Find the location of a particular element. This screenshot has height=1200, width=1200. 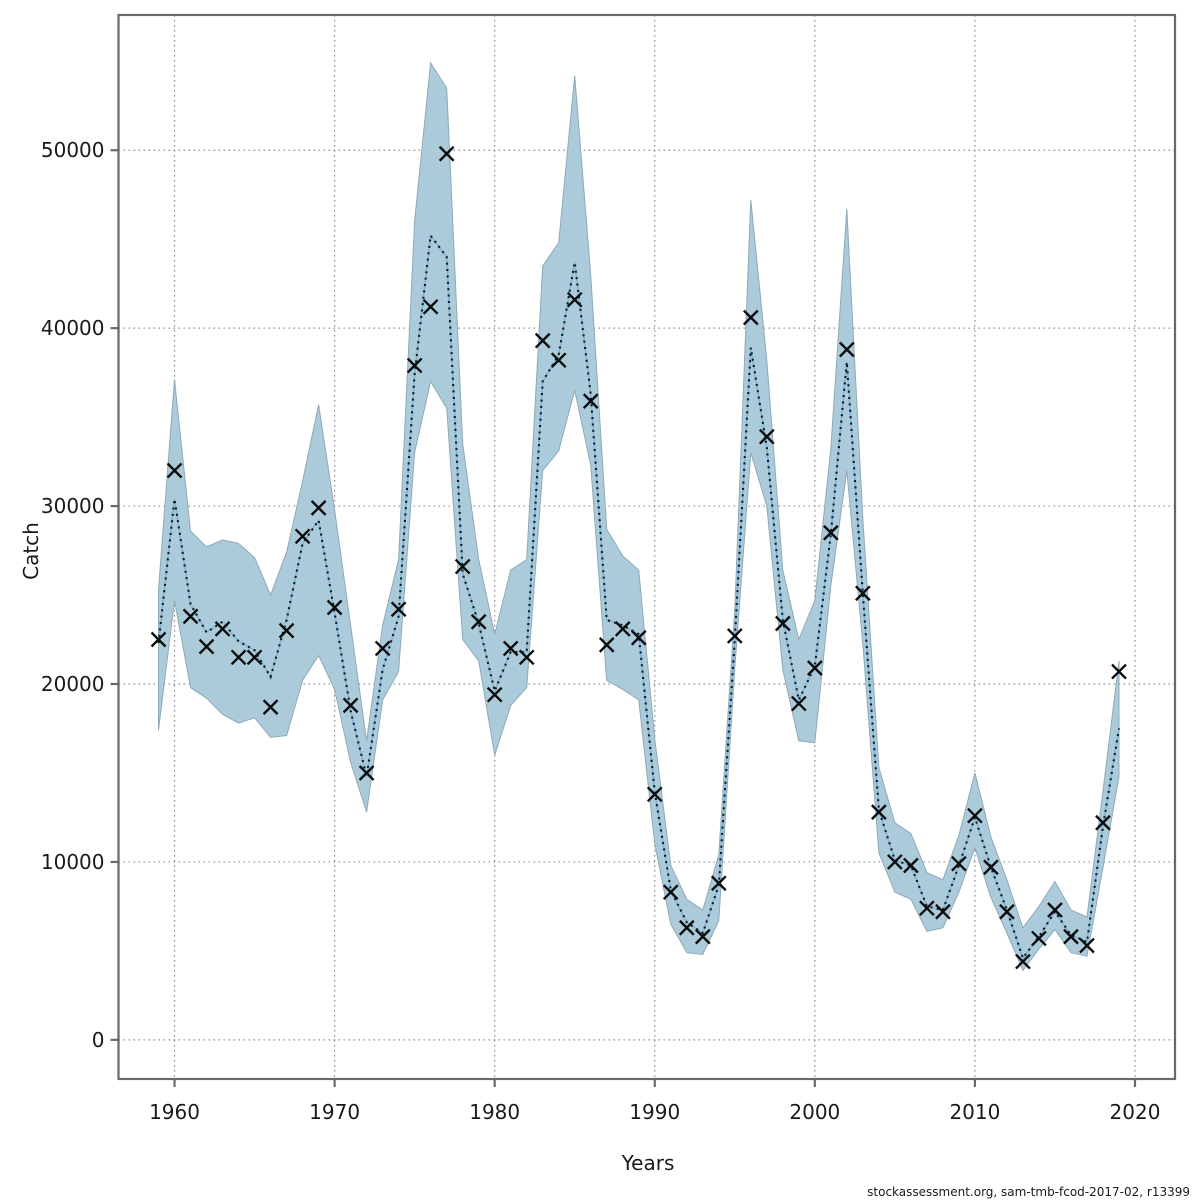

x-axis-title: Years is located at coordinates (648, 1163).